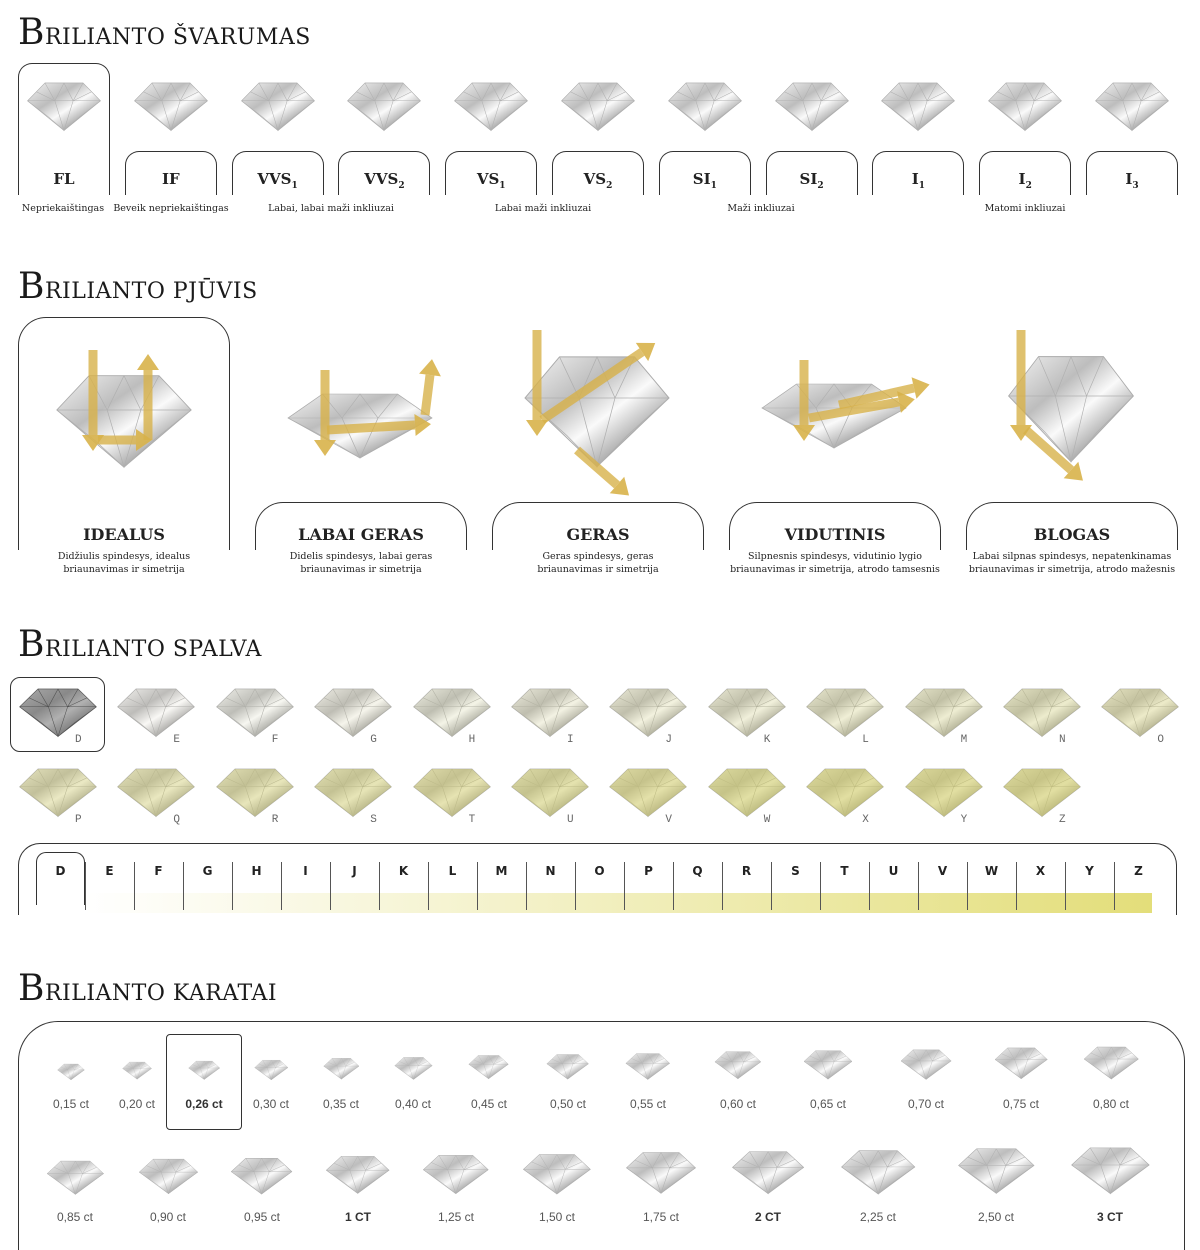  I want to click on grade-name: VS, so click(595, 179).